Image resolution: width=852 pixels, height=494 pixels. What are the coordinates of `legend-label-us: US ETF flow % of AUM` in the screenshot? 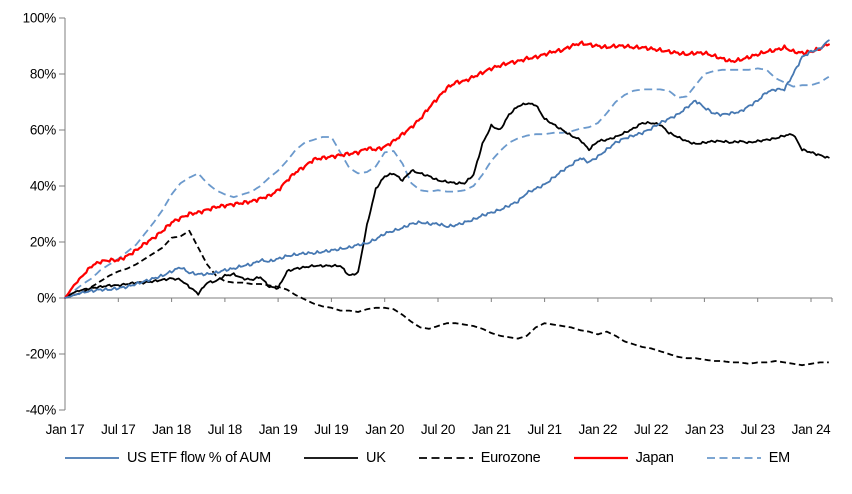 It's located at (199, 458).